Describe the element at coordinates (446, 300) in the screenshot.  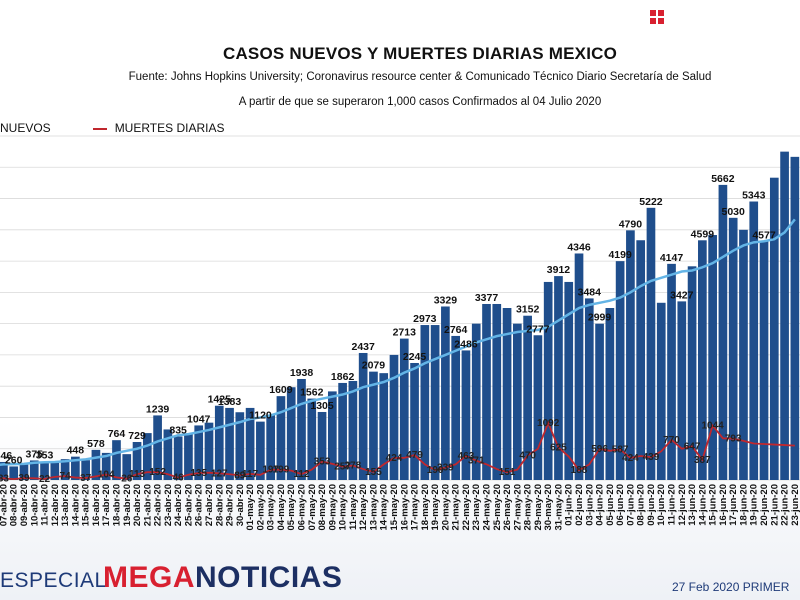
I see `bar-value-label: 3329` at that location.